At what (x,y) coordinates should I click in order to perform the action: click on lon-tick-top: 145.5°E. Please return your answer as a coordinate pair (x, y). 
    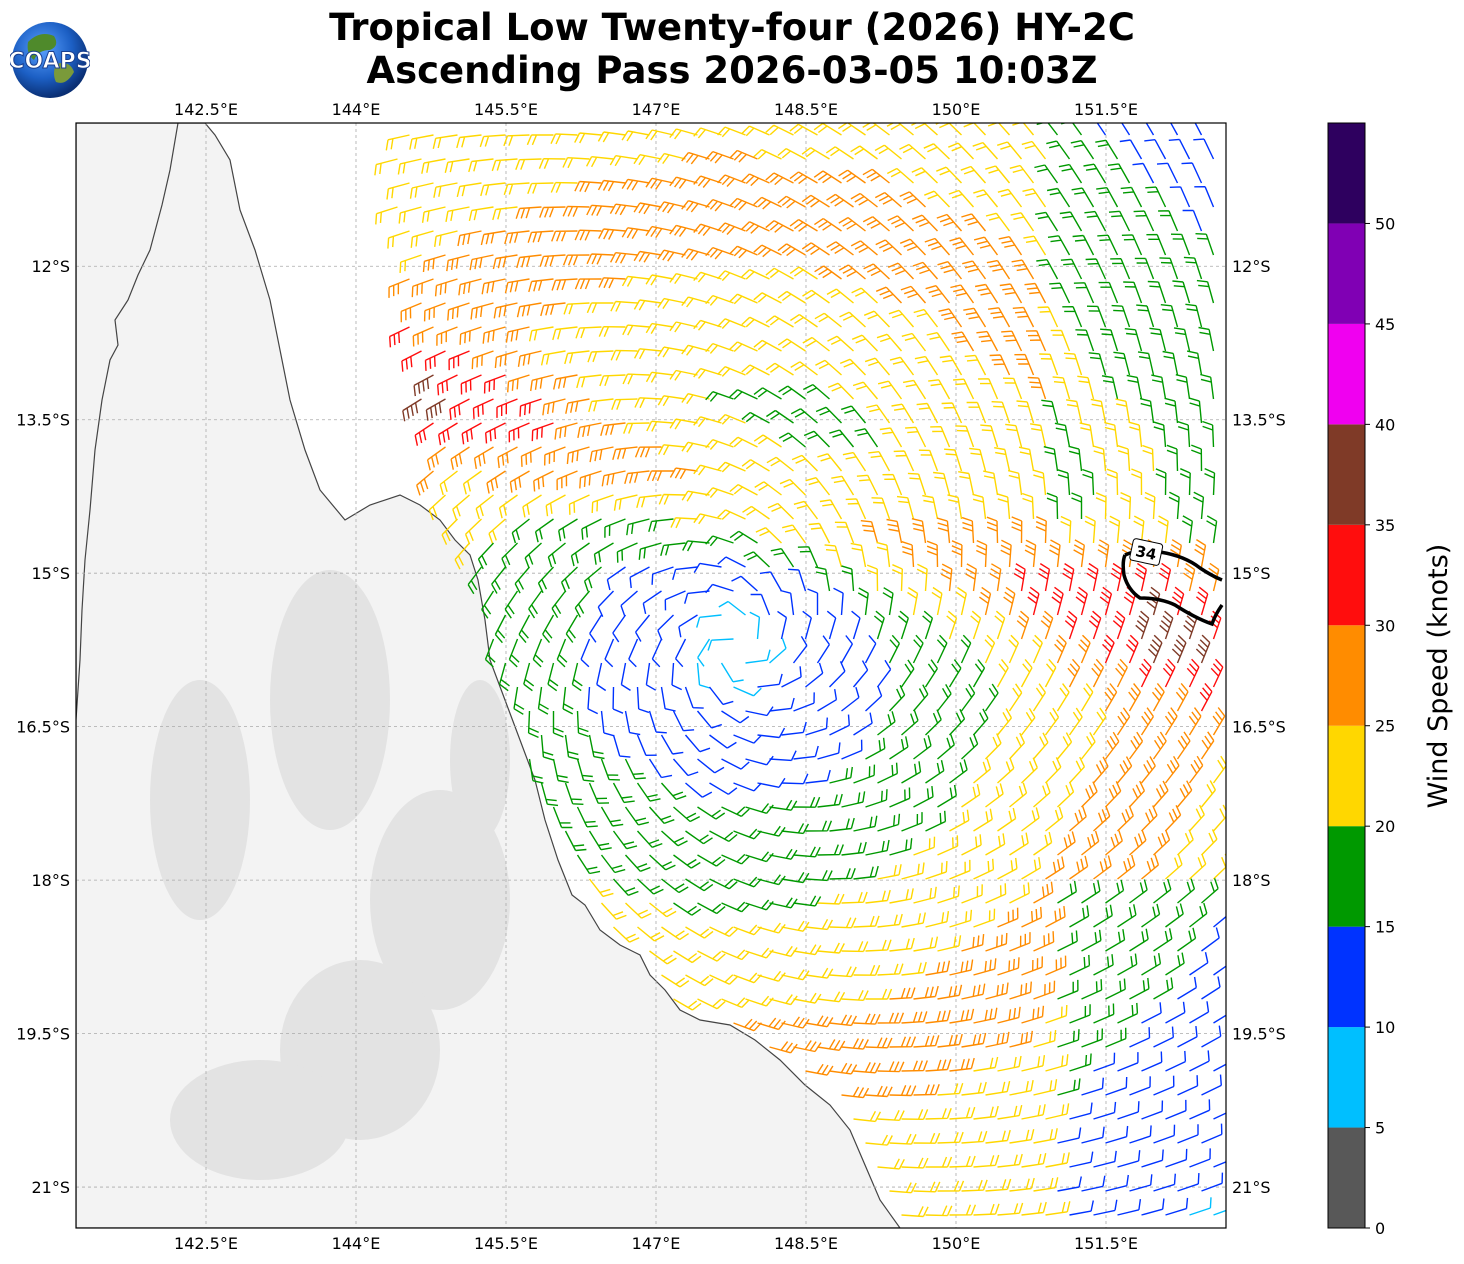
    Looking at the image, I should click on (506, 109).